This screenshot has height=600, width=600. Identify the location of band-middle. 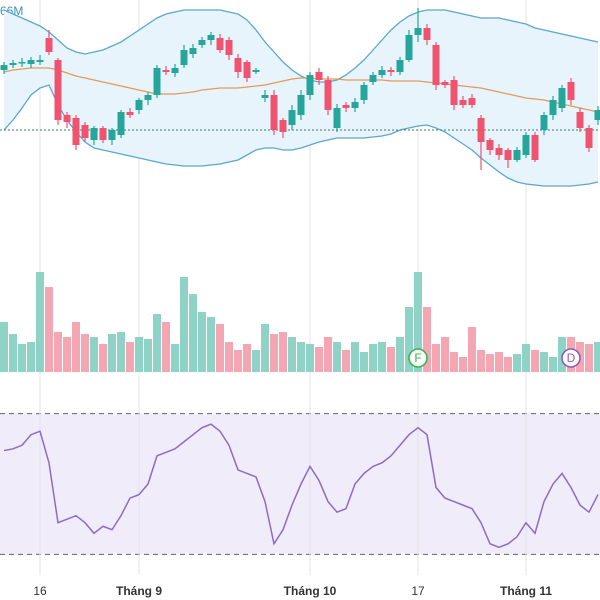
(301, 90).